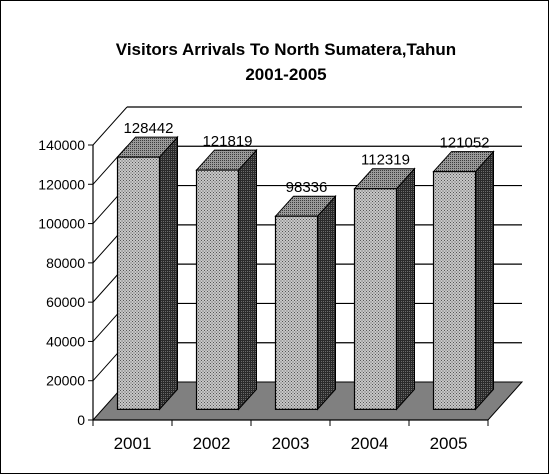  Describe the element at coordinates (449, 443) in the screenshot. I see `x-tick-label: 2005` at that location.